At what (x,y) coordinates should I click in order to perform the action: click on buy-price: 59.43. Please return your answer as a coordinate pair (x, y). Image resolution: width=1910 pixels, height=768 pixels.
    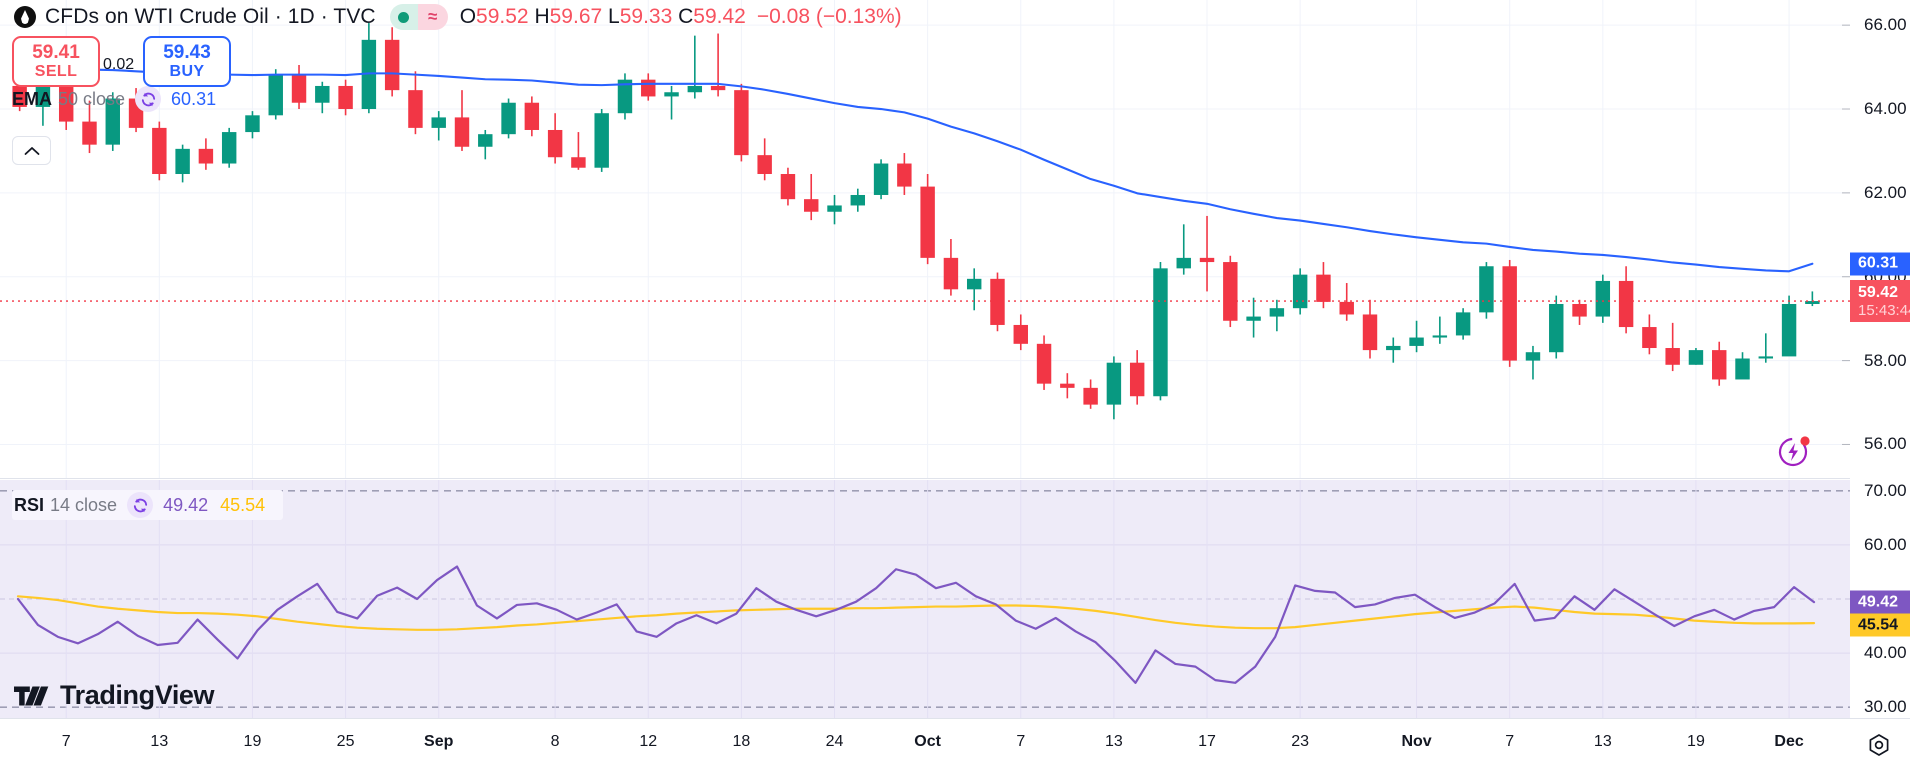
    Looking at the image, I should click on (187, 52).